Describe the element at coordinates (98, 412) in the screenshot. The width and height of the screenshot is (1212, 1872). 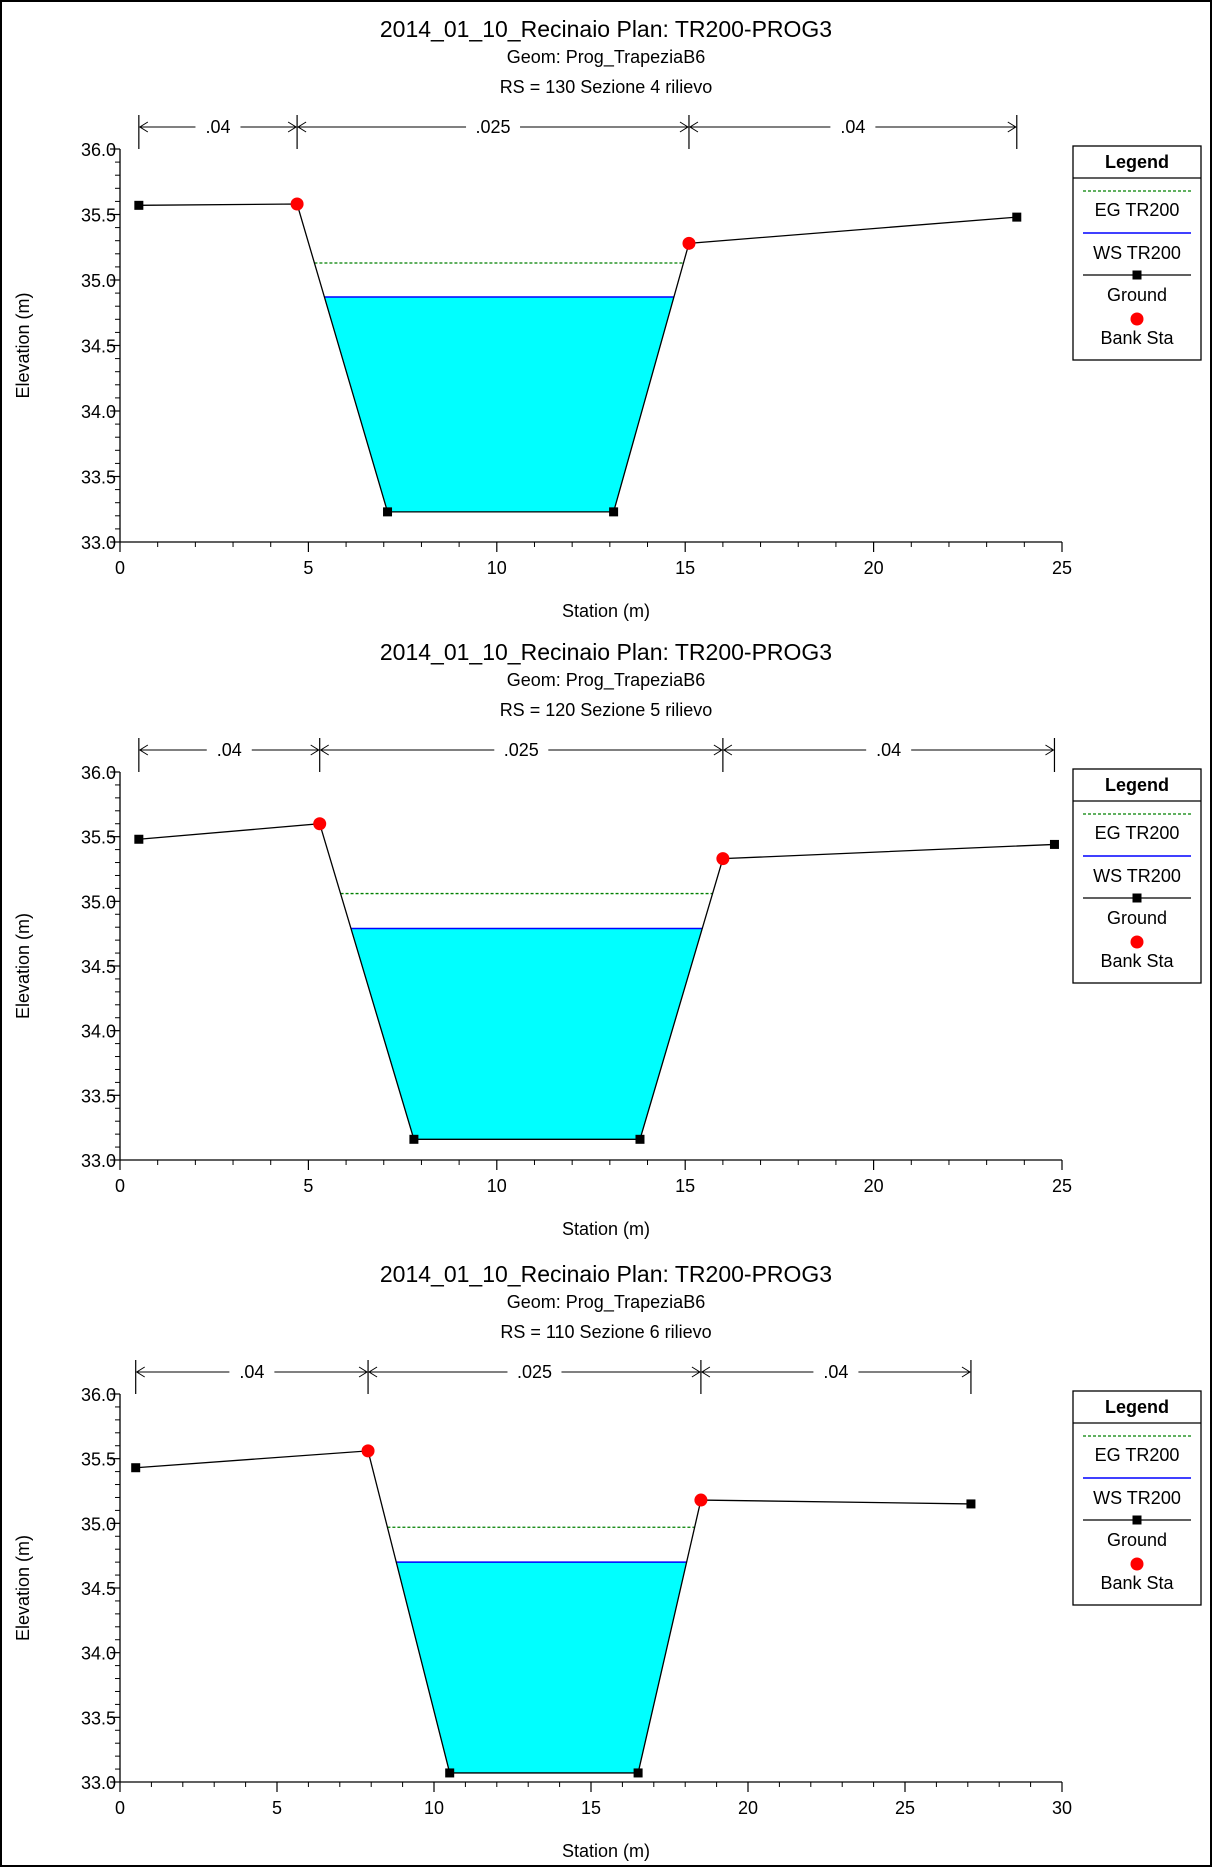
I see `y-tick-label: 34.0` at that location.